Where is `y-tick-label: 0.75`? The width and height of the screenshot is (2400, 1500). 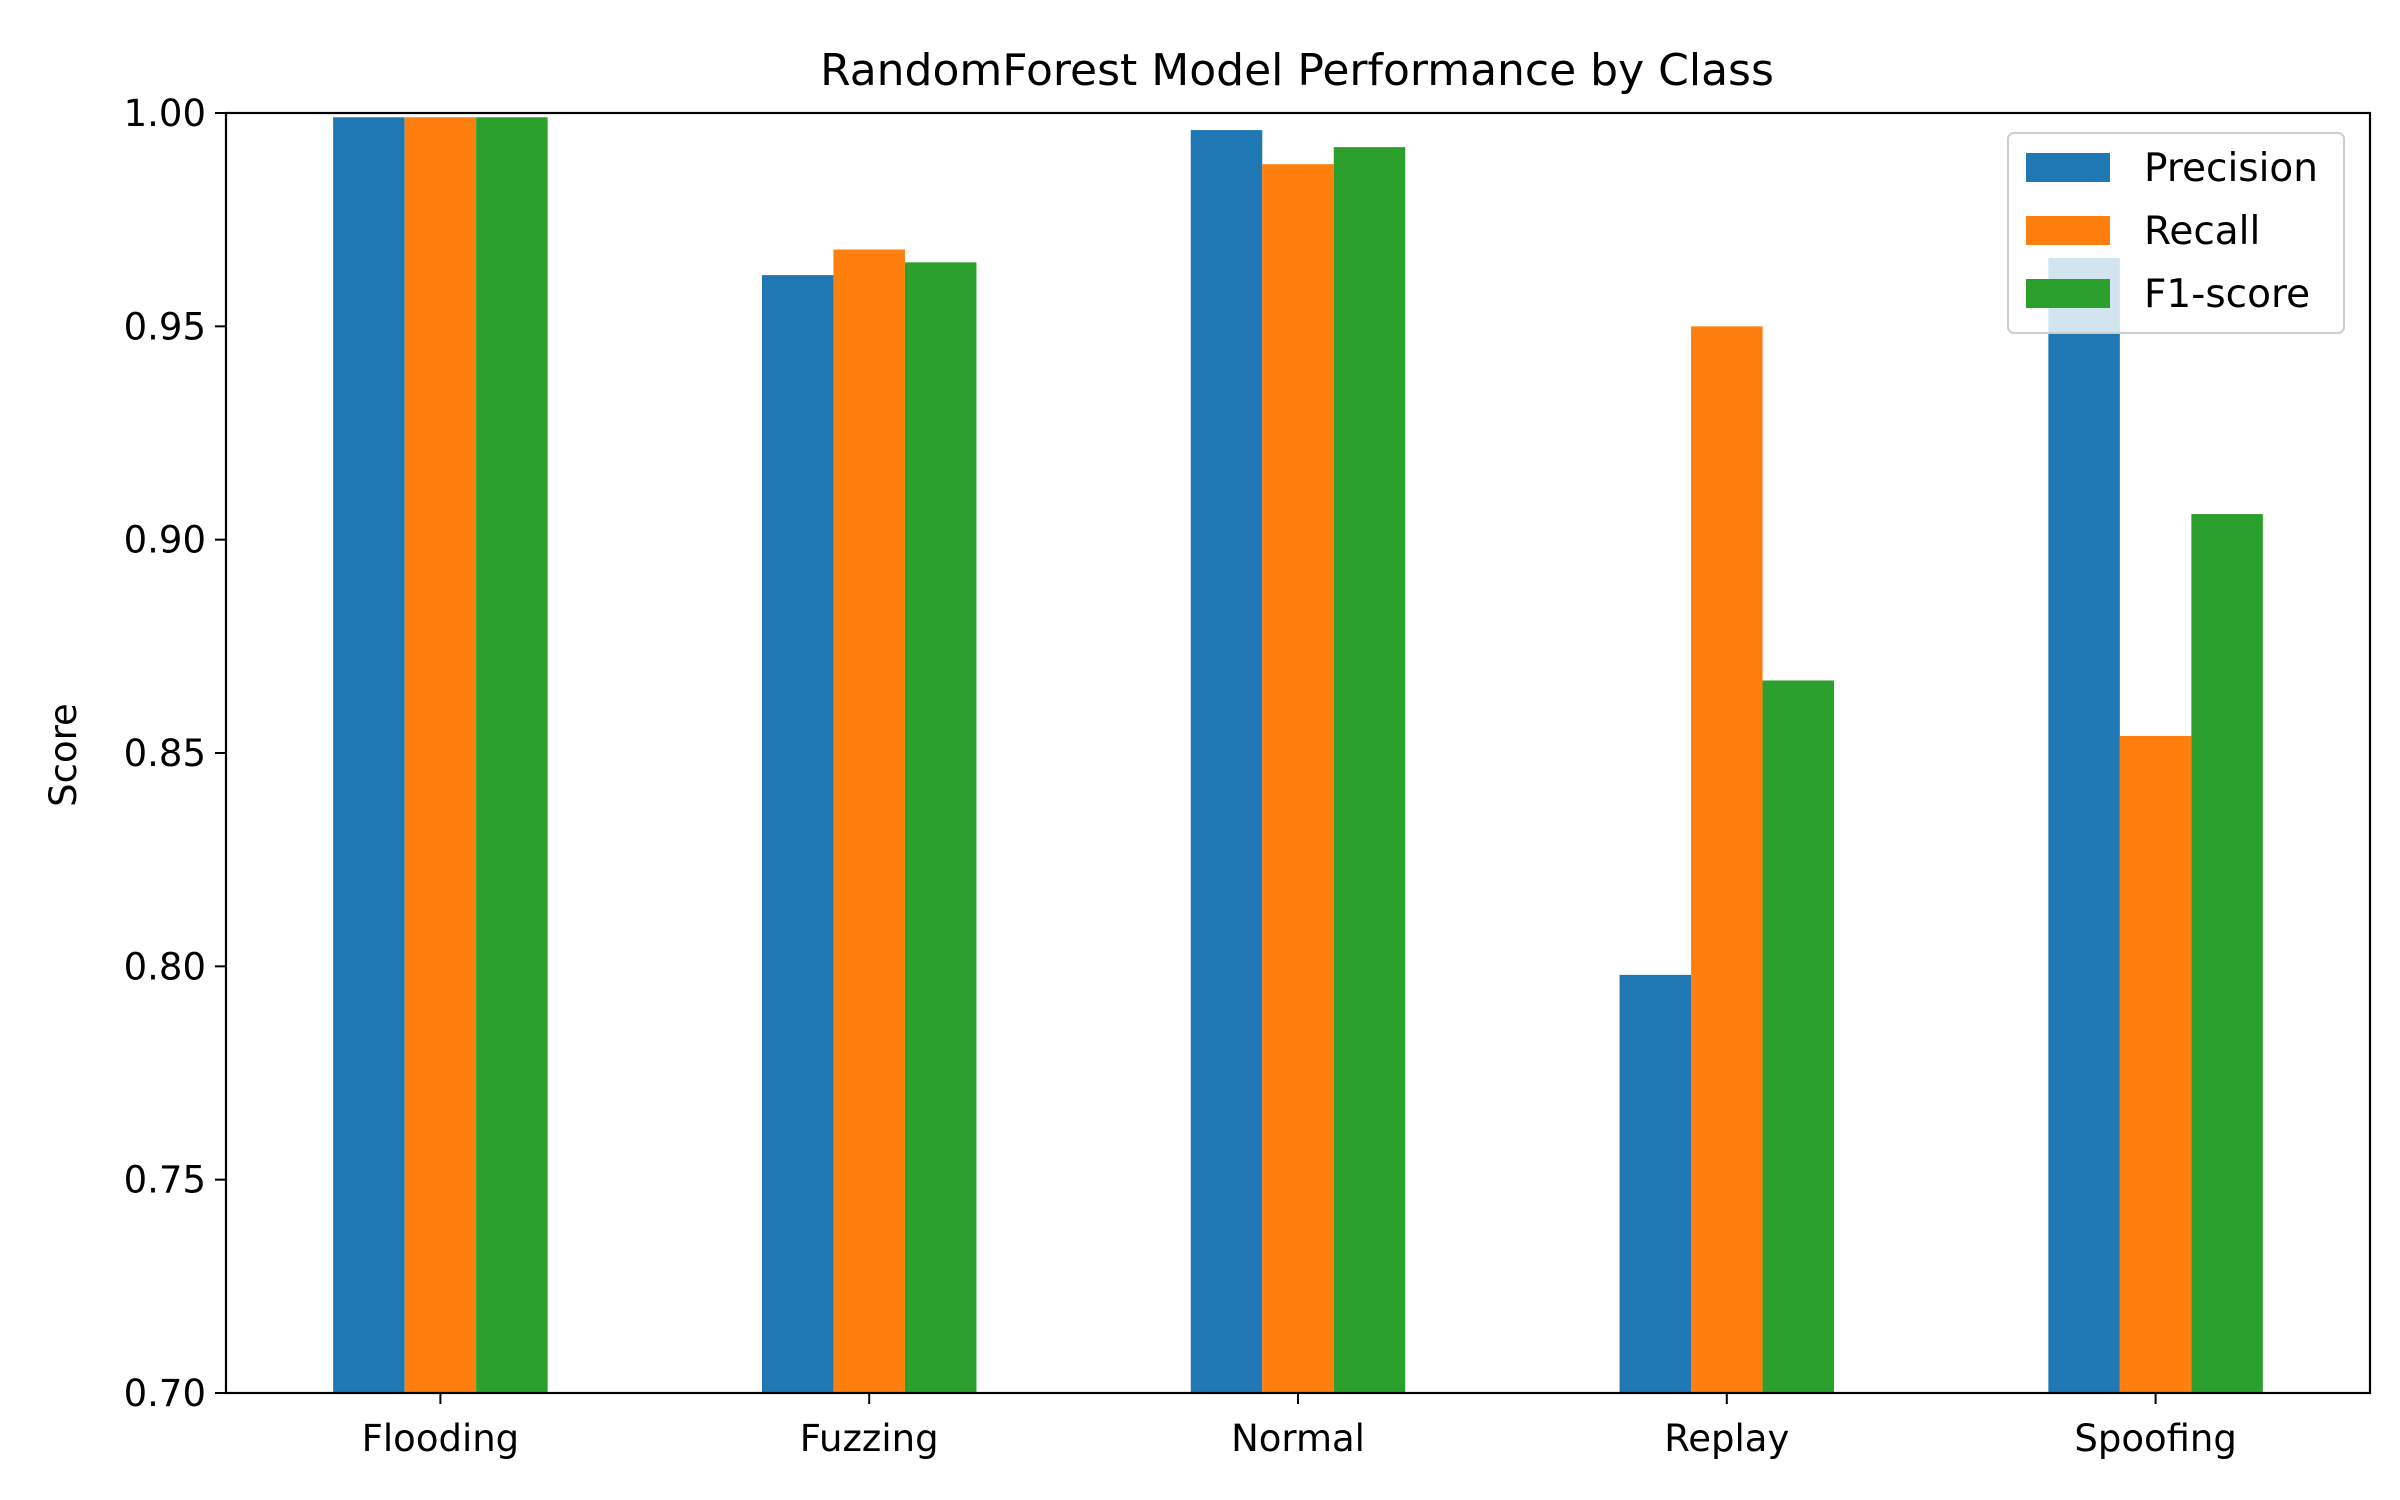 y-tick-label: 0.75 is located at coordinates (165, 1180).